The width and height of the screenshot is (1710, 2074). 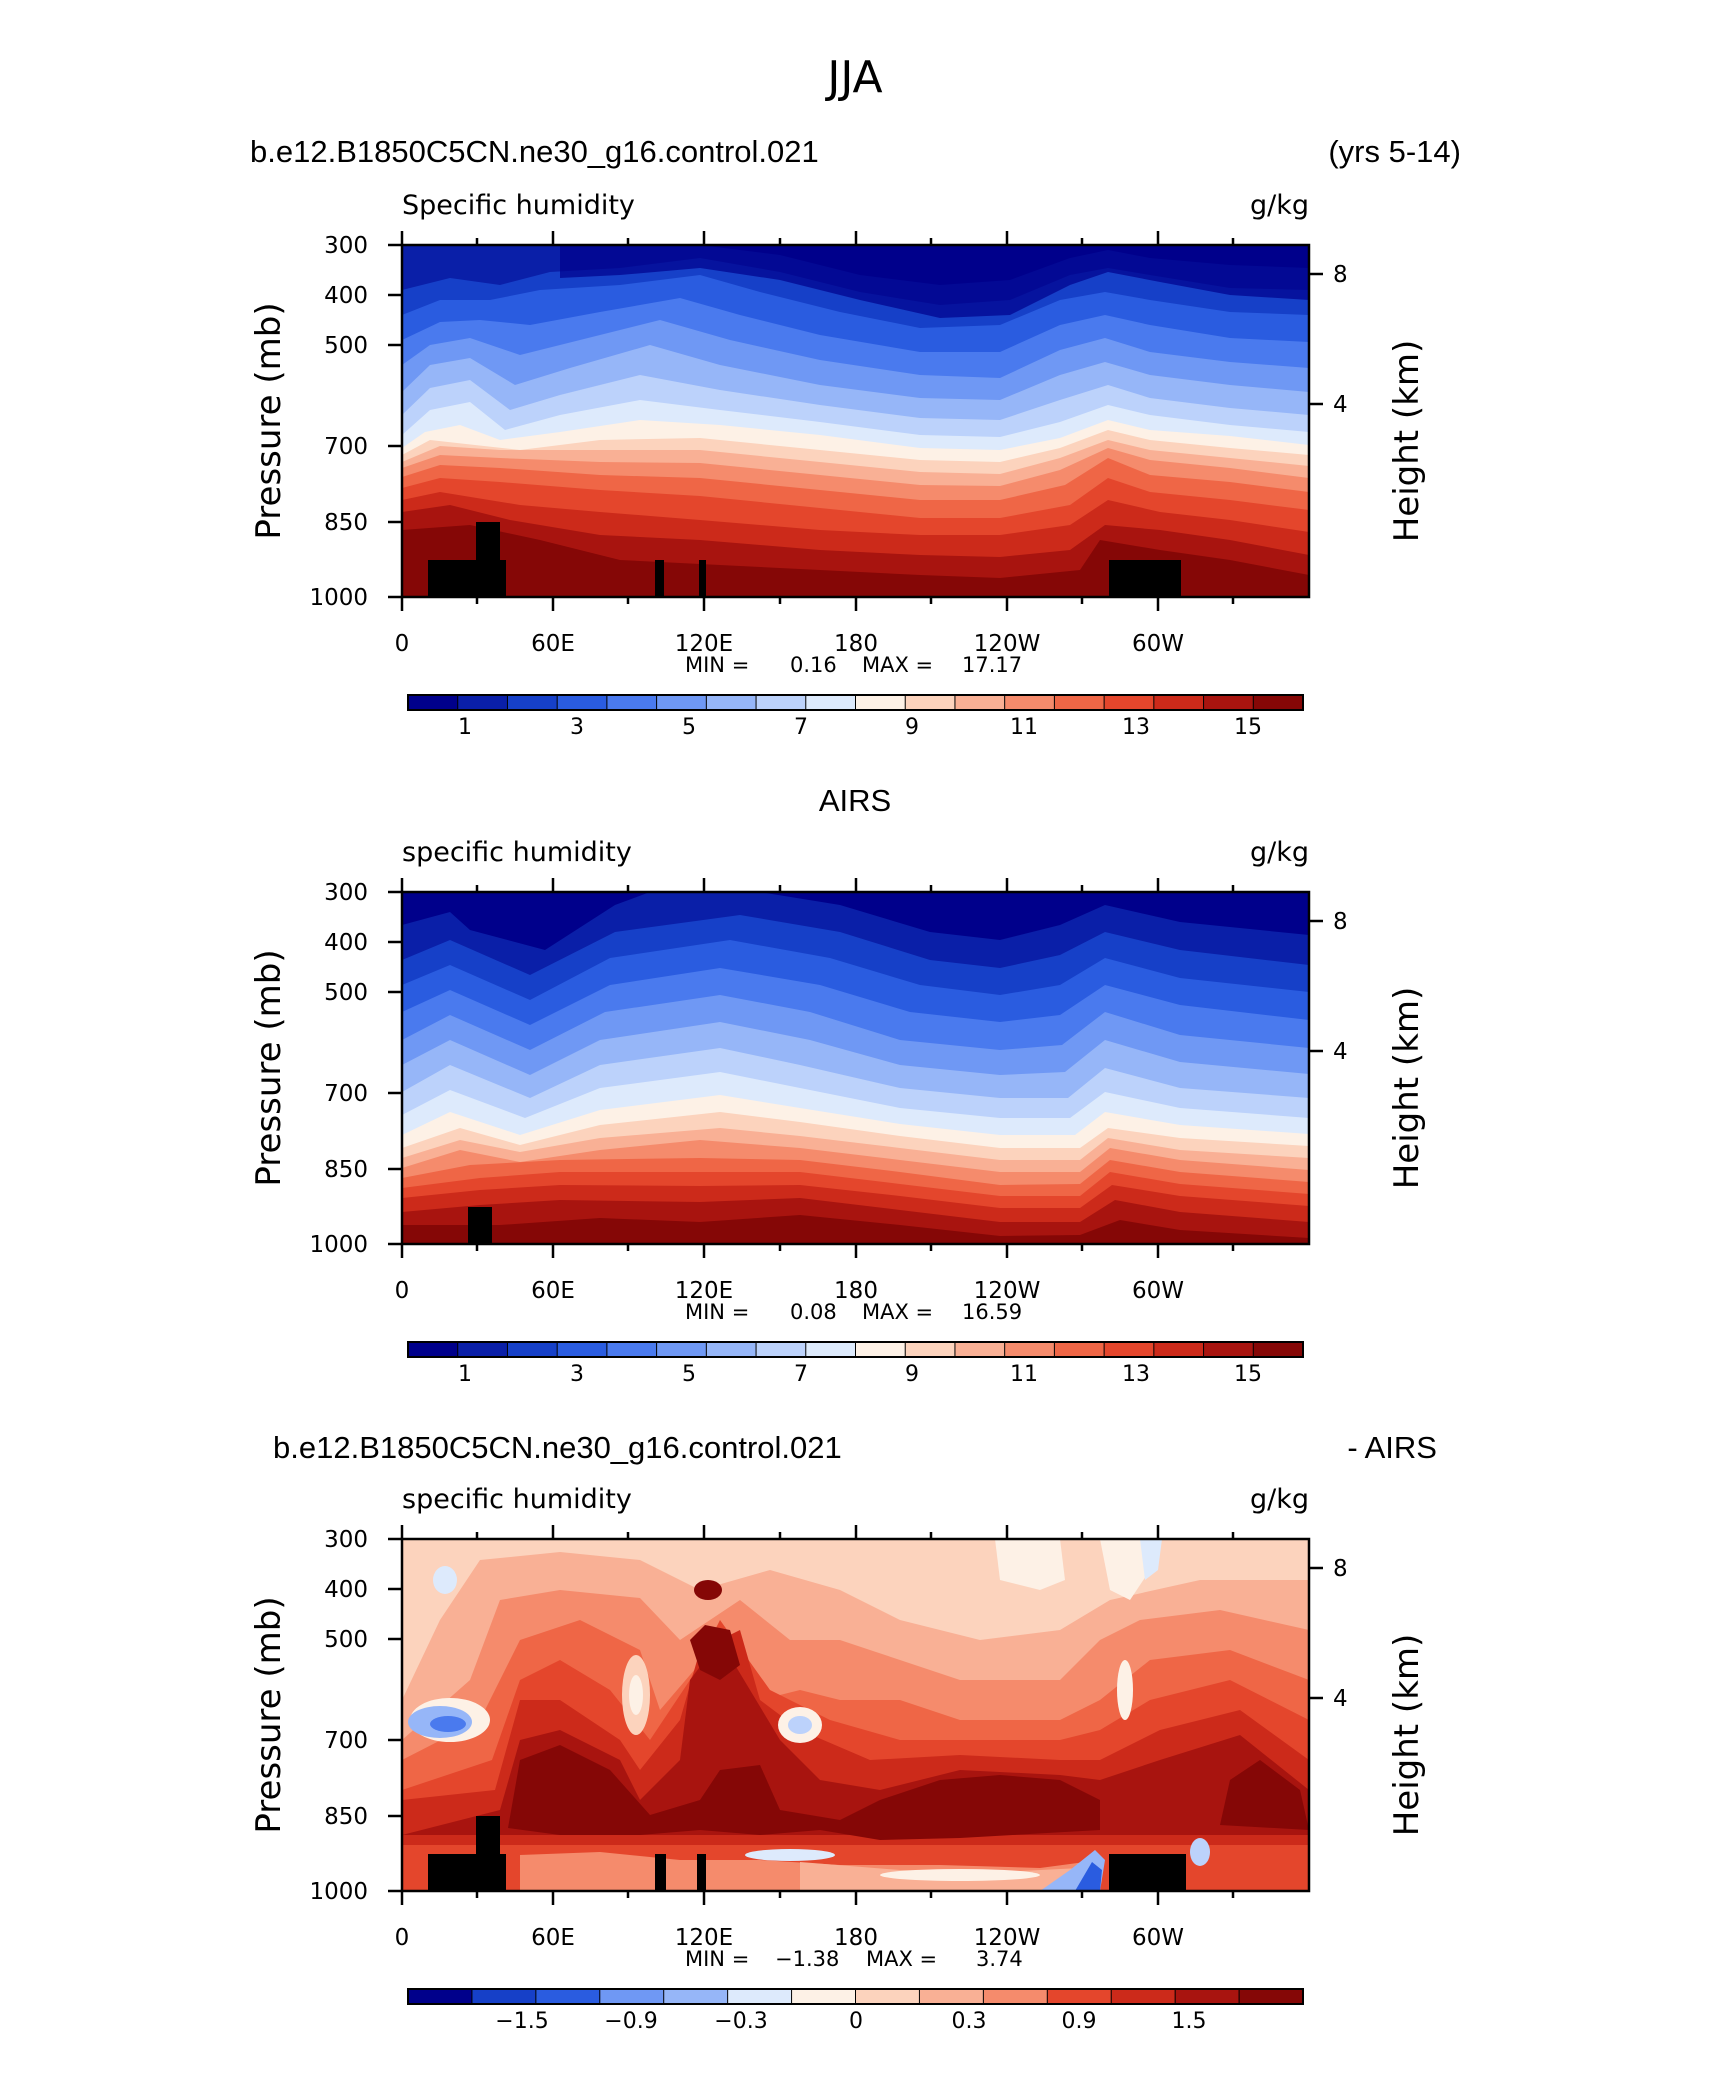 I want to click on topography-mask, so click(x=804, y=559).